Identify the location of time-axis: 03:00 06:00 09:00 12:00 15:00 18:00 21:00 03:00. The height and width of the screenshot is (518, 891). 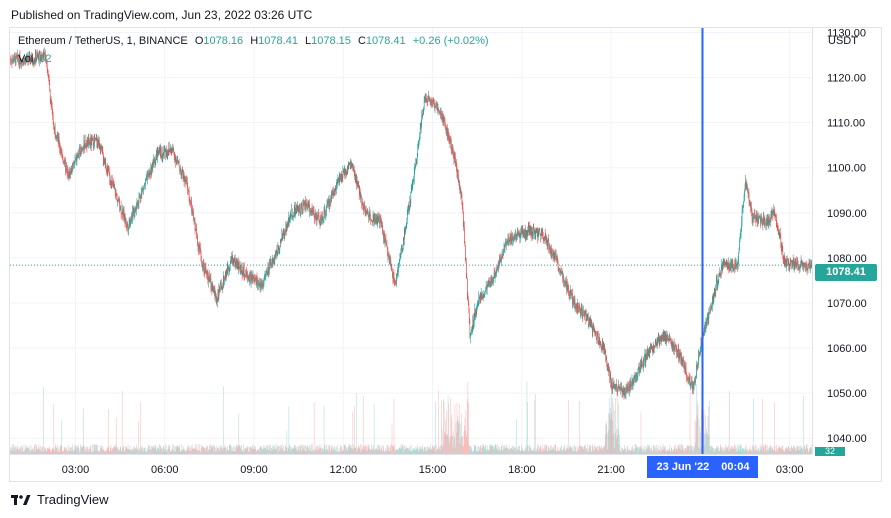
(411, 468).